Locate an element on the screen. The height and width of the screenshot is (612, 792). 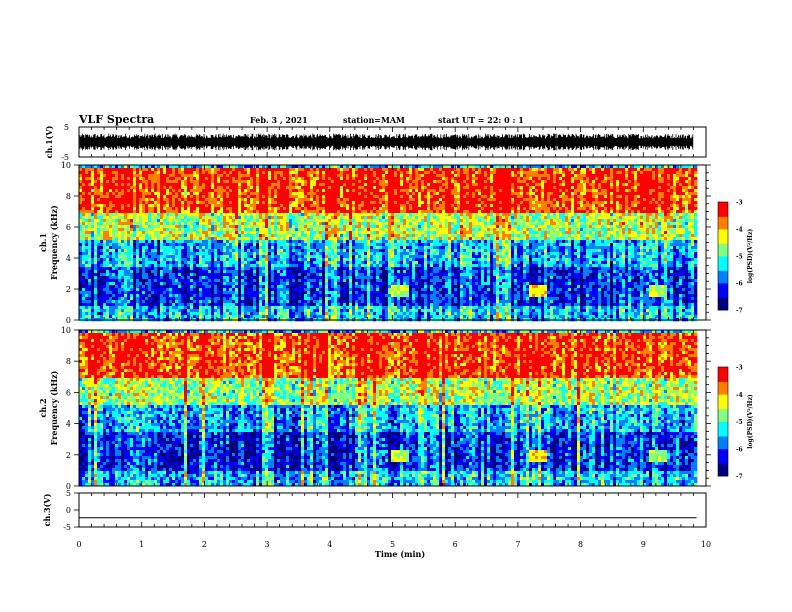
x-tick-label: 5 is located at coordinates (392, 544).